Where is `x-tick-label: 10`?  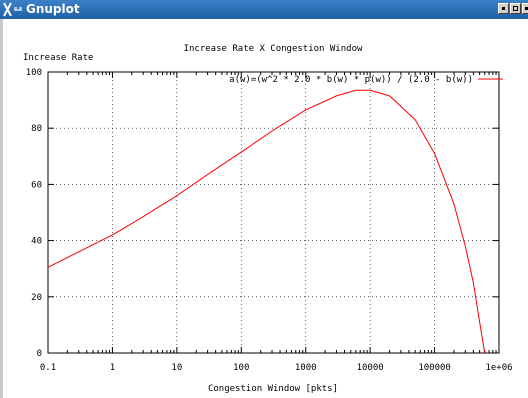
x-tick-label: 10 is located at coordinates (176, 368).